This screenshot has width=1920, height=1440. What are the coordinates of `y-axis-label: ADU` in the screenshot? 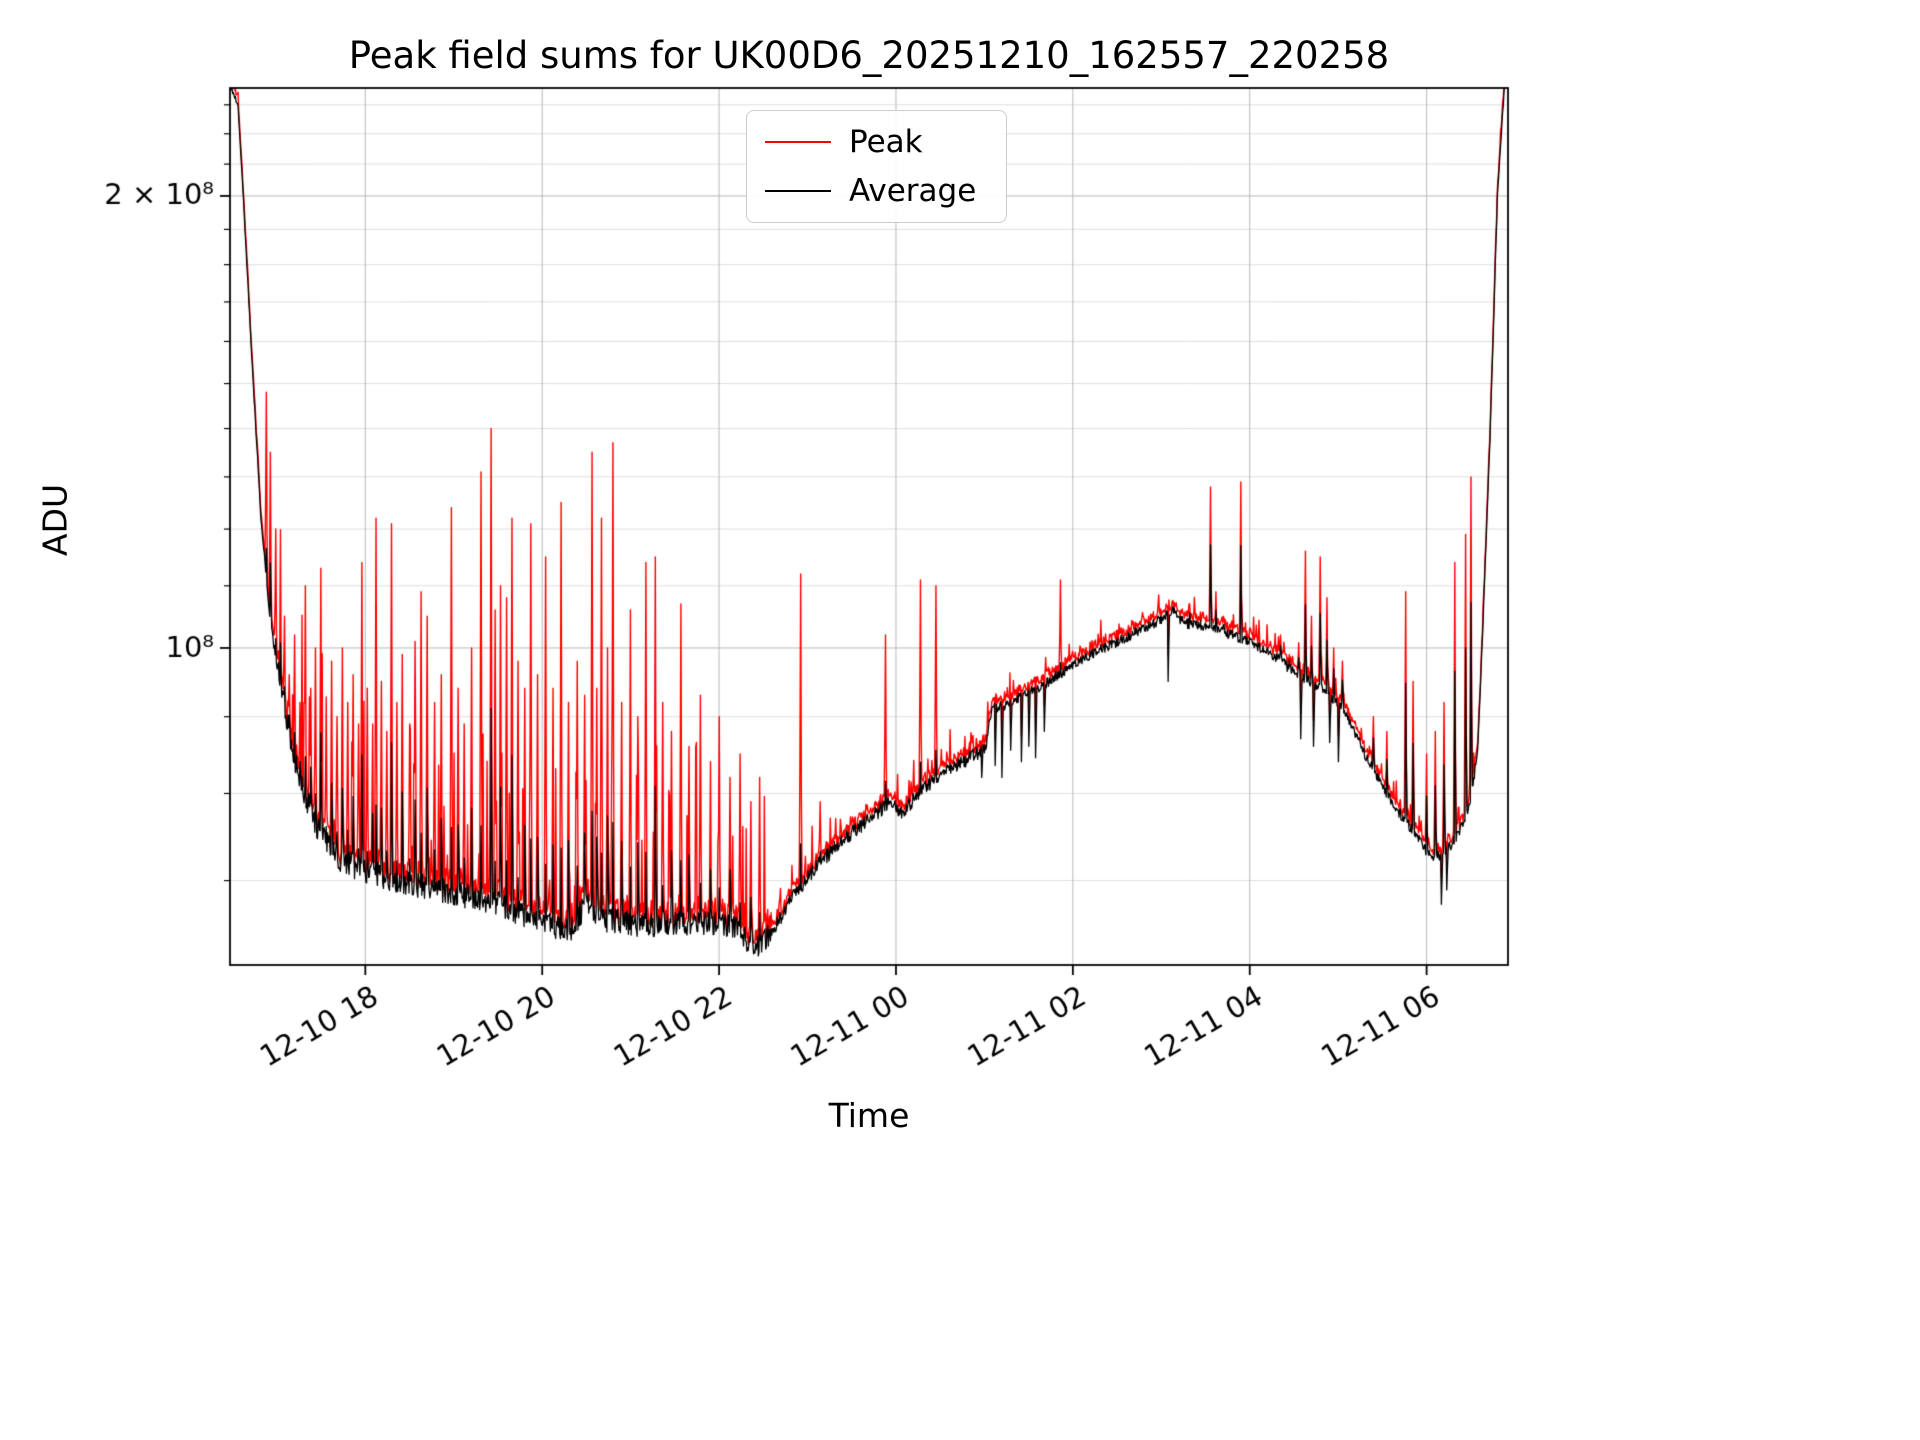 It's located at (55, 520).